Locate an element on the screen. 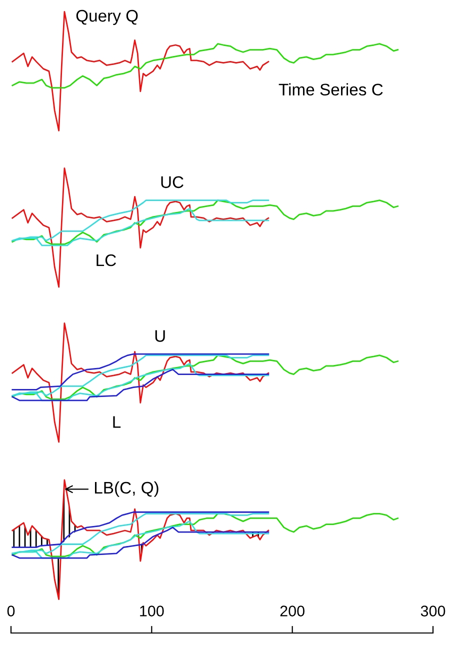 This screenshot has width=450, height=647. annotation: LC is located at coordinates (106, 260).